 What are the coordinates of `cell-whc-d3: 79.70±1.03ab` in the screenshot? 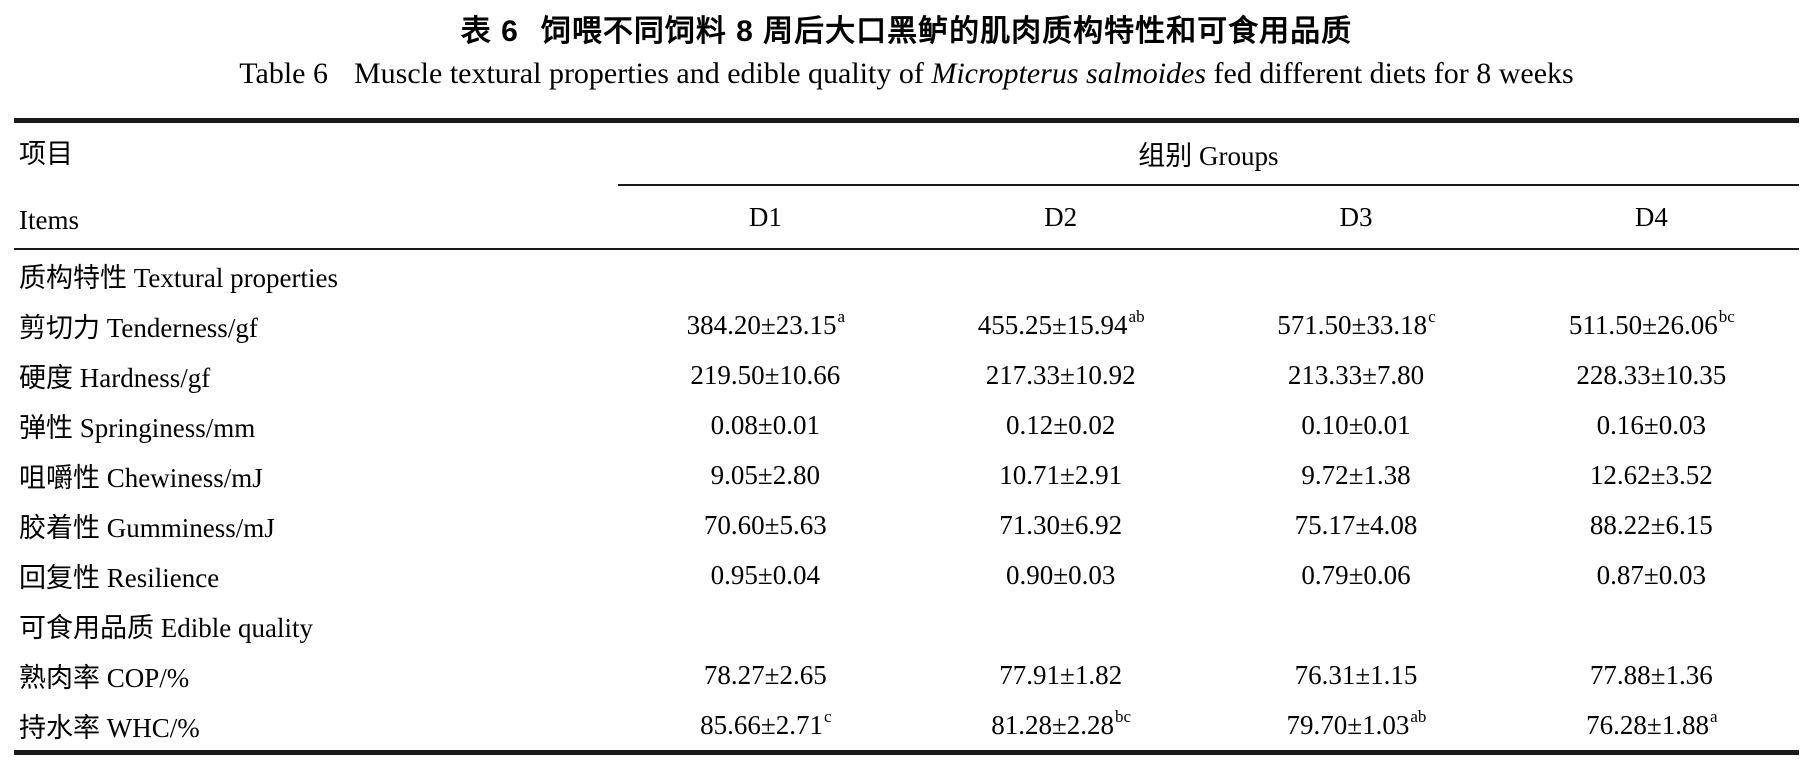 It's located at (1355, 726).